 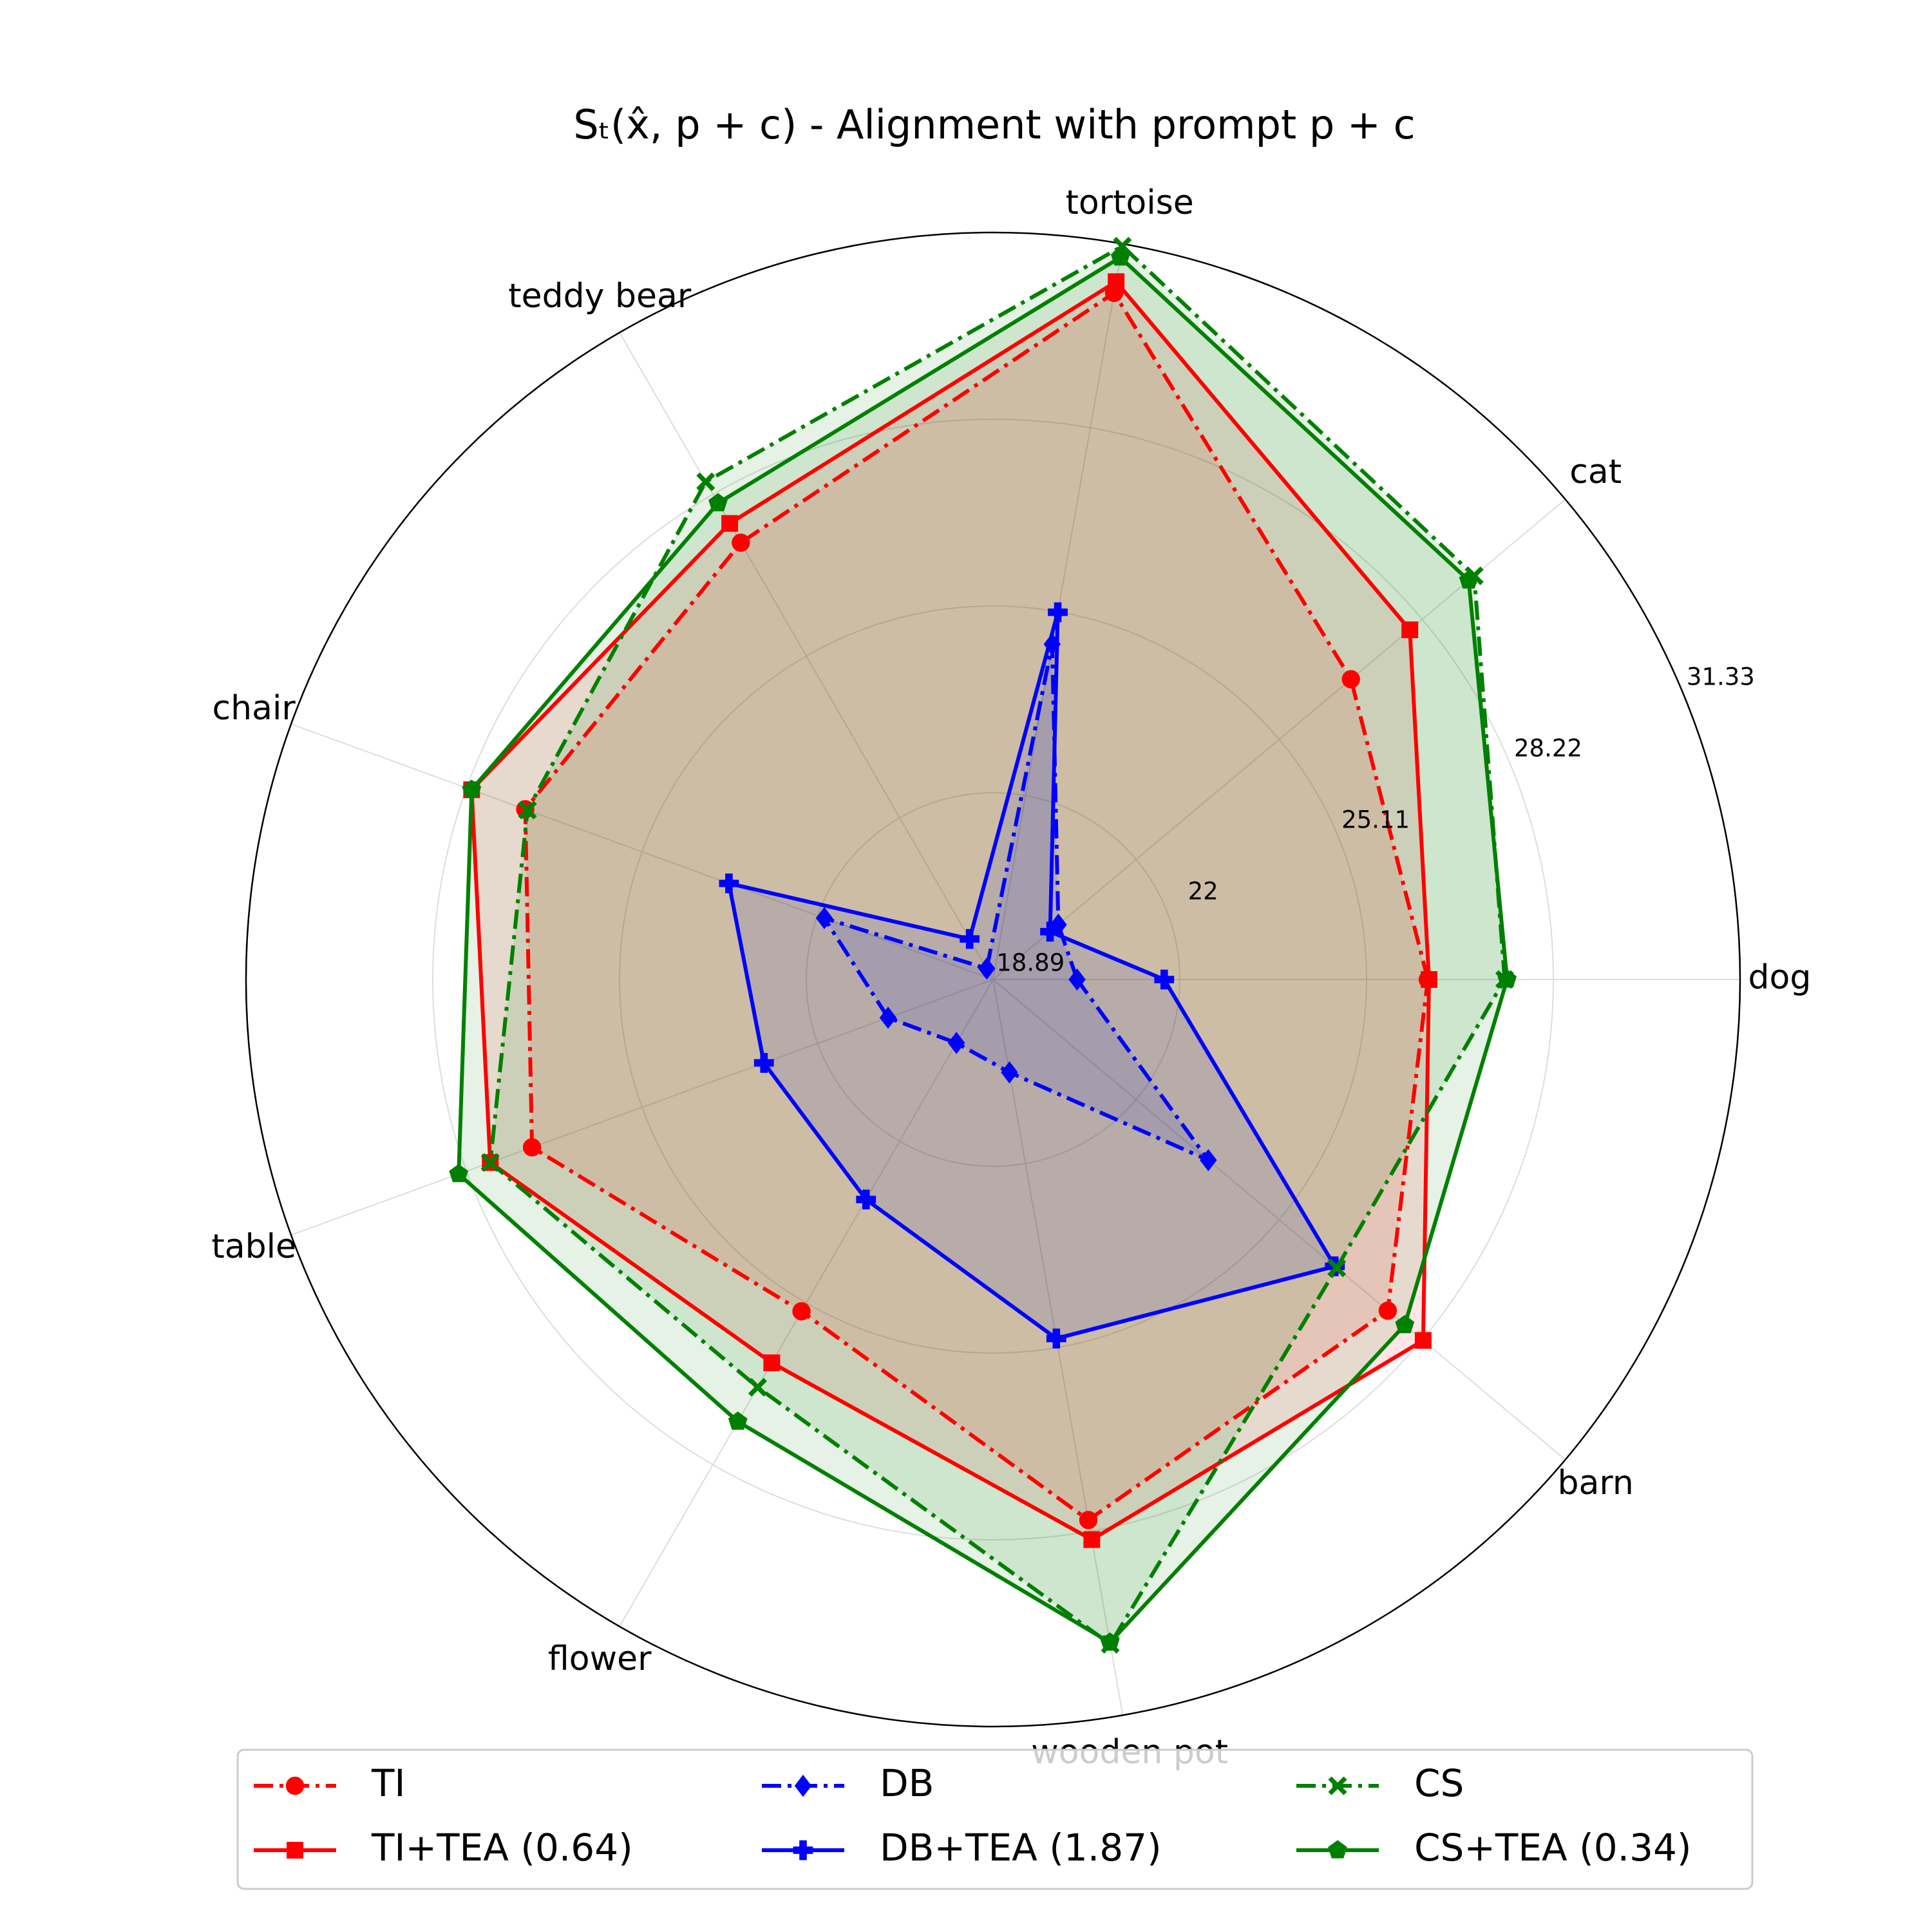 What do you see at coordinates (1548, 748) in the screenshot?
I see `y-tick-label: 28.22` at bounding box center [1548, 748].